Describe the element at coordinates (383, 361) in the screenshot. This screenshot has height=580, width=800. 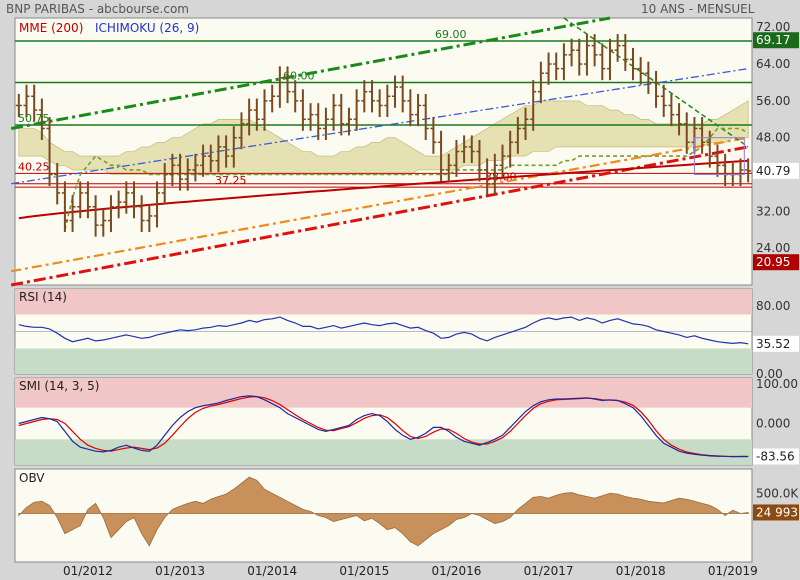
I see `rsi-oversold-zone` at that location.